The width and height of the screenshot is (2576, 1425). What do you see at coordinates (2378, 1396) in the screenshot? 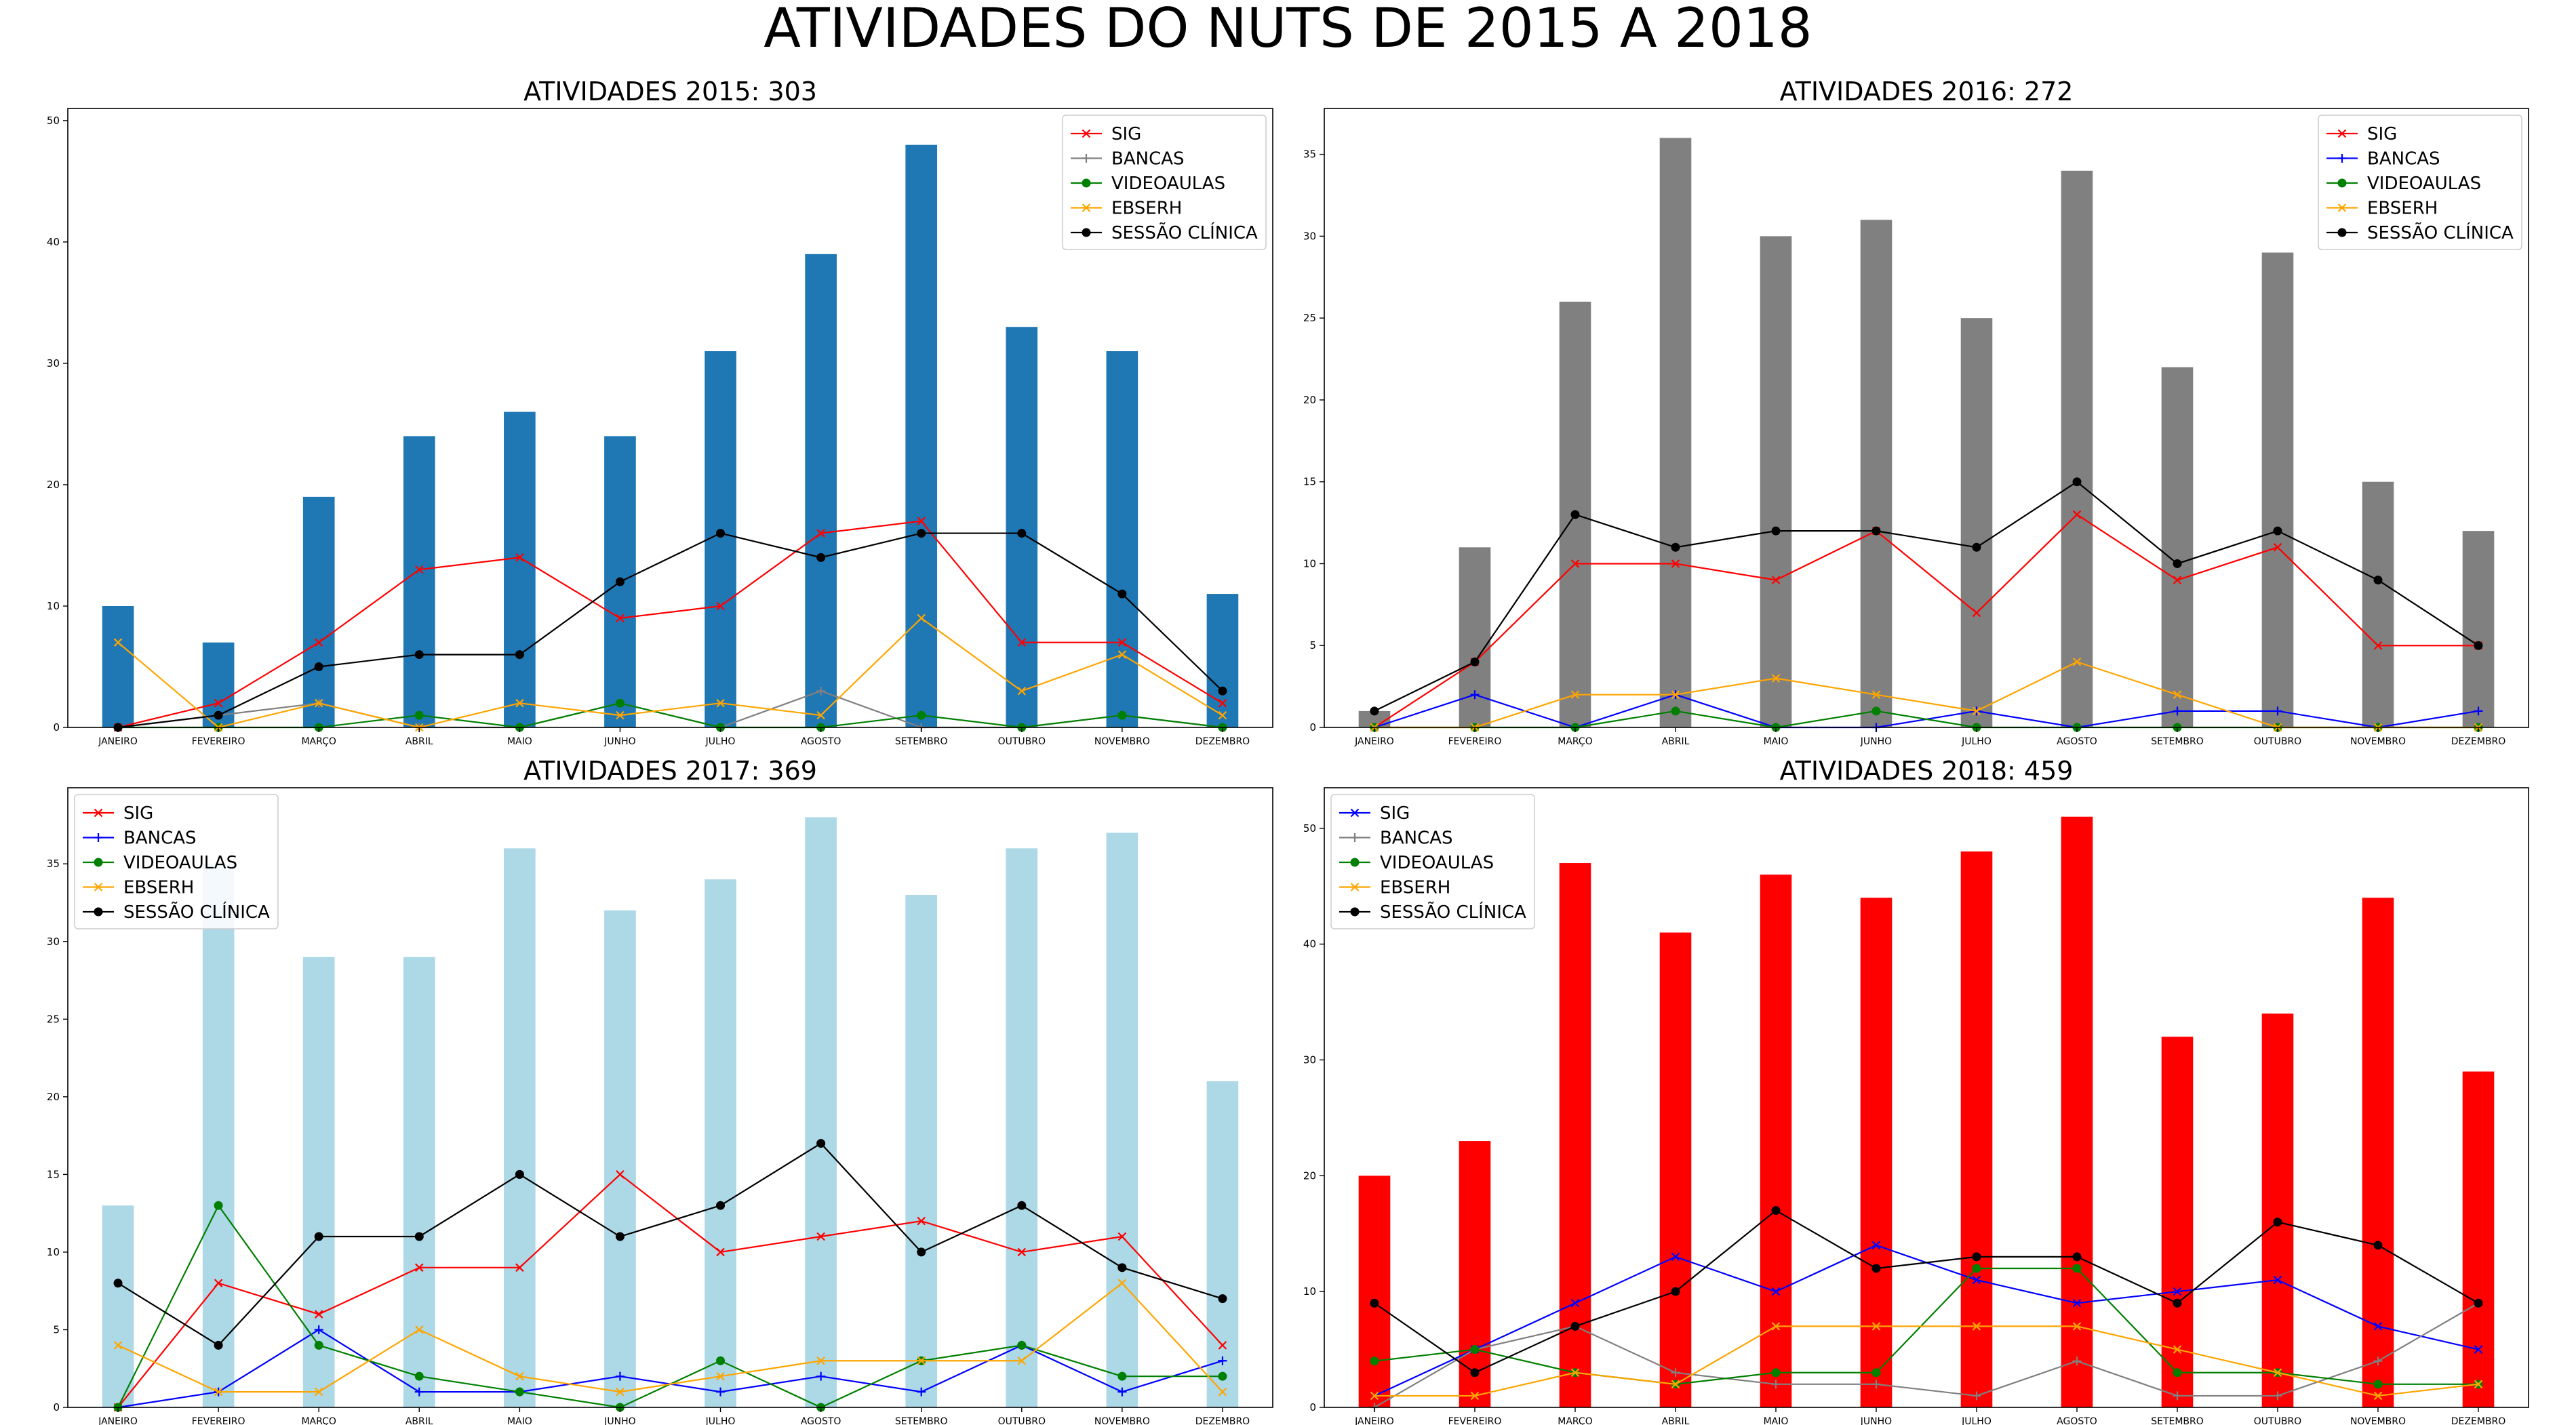
I see `point-ebserh-novembro` at bounding box center [2378, 1396].